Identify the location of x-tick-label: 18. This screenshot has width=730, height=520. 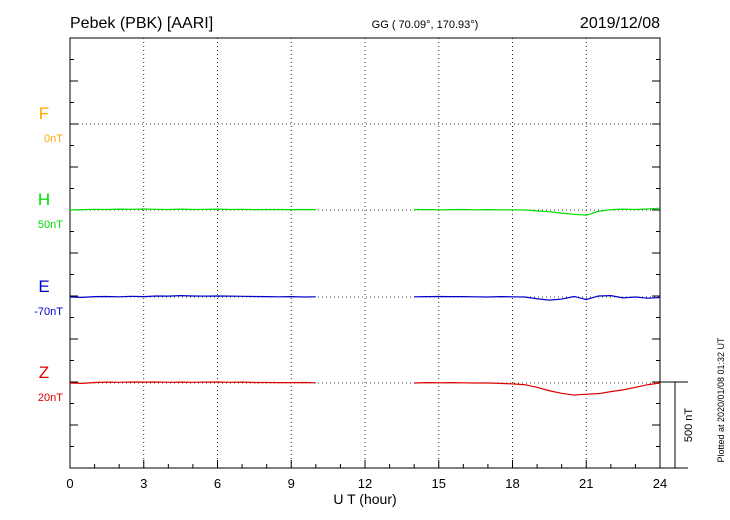
(512, 483).